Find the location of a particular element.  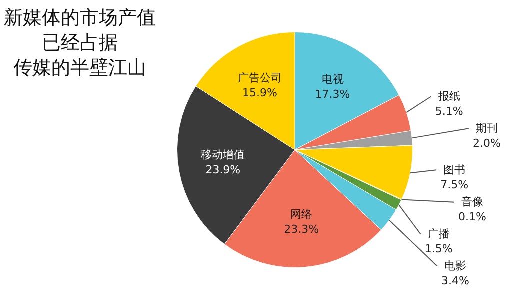

chart-title: 新媒体的市场产值 is located at coordinates (80, 18).